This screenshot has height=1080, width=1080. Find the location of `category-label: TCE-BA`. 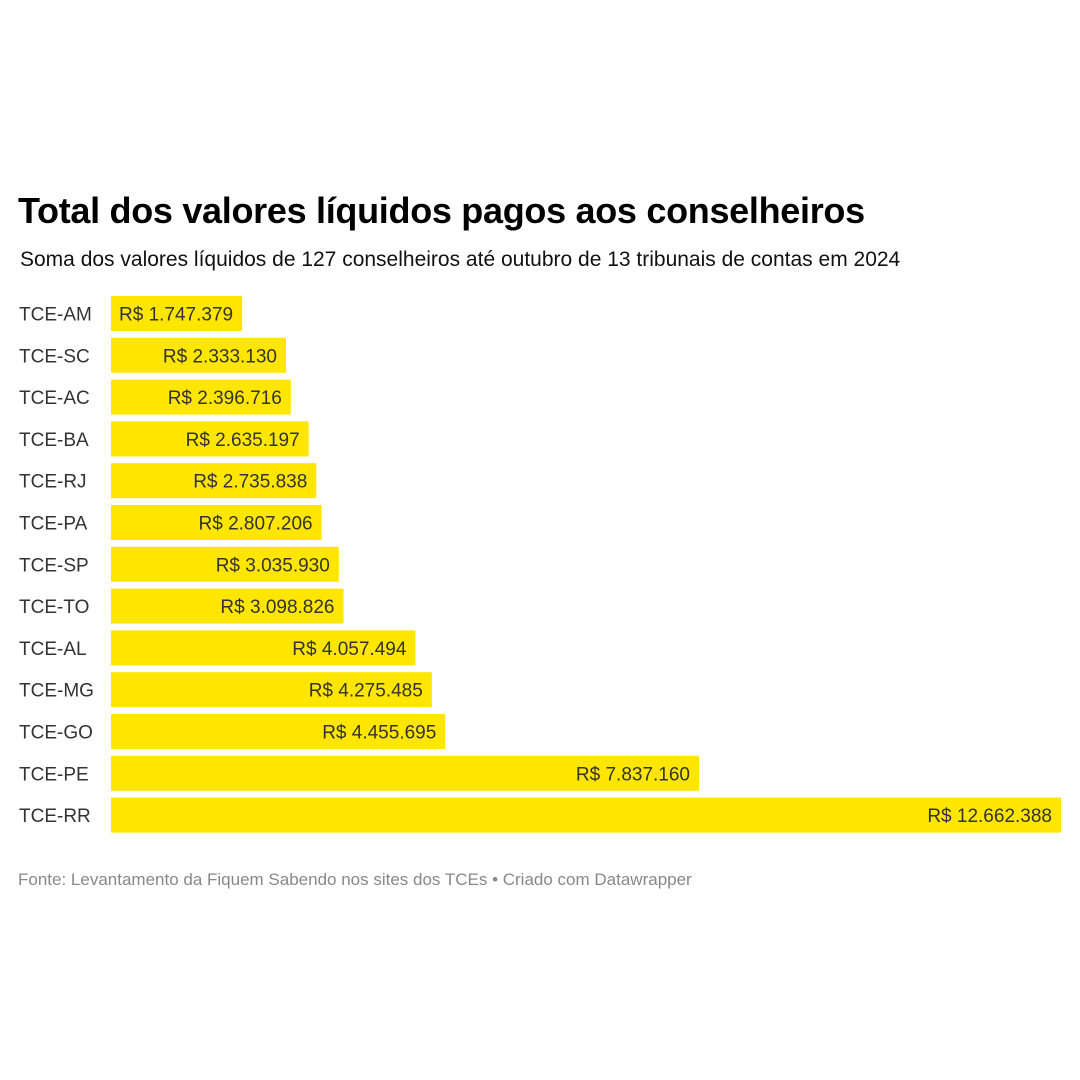

category-label: TCE-BA is located at coordinates (54, 440).